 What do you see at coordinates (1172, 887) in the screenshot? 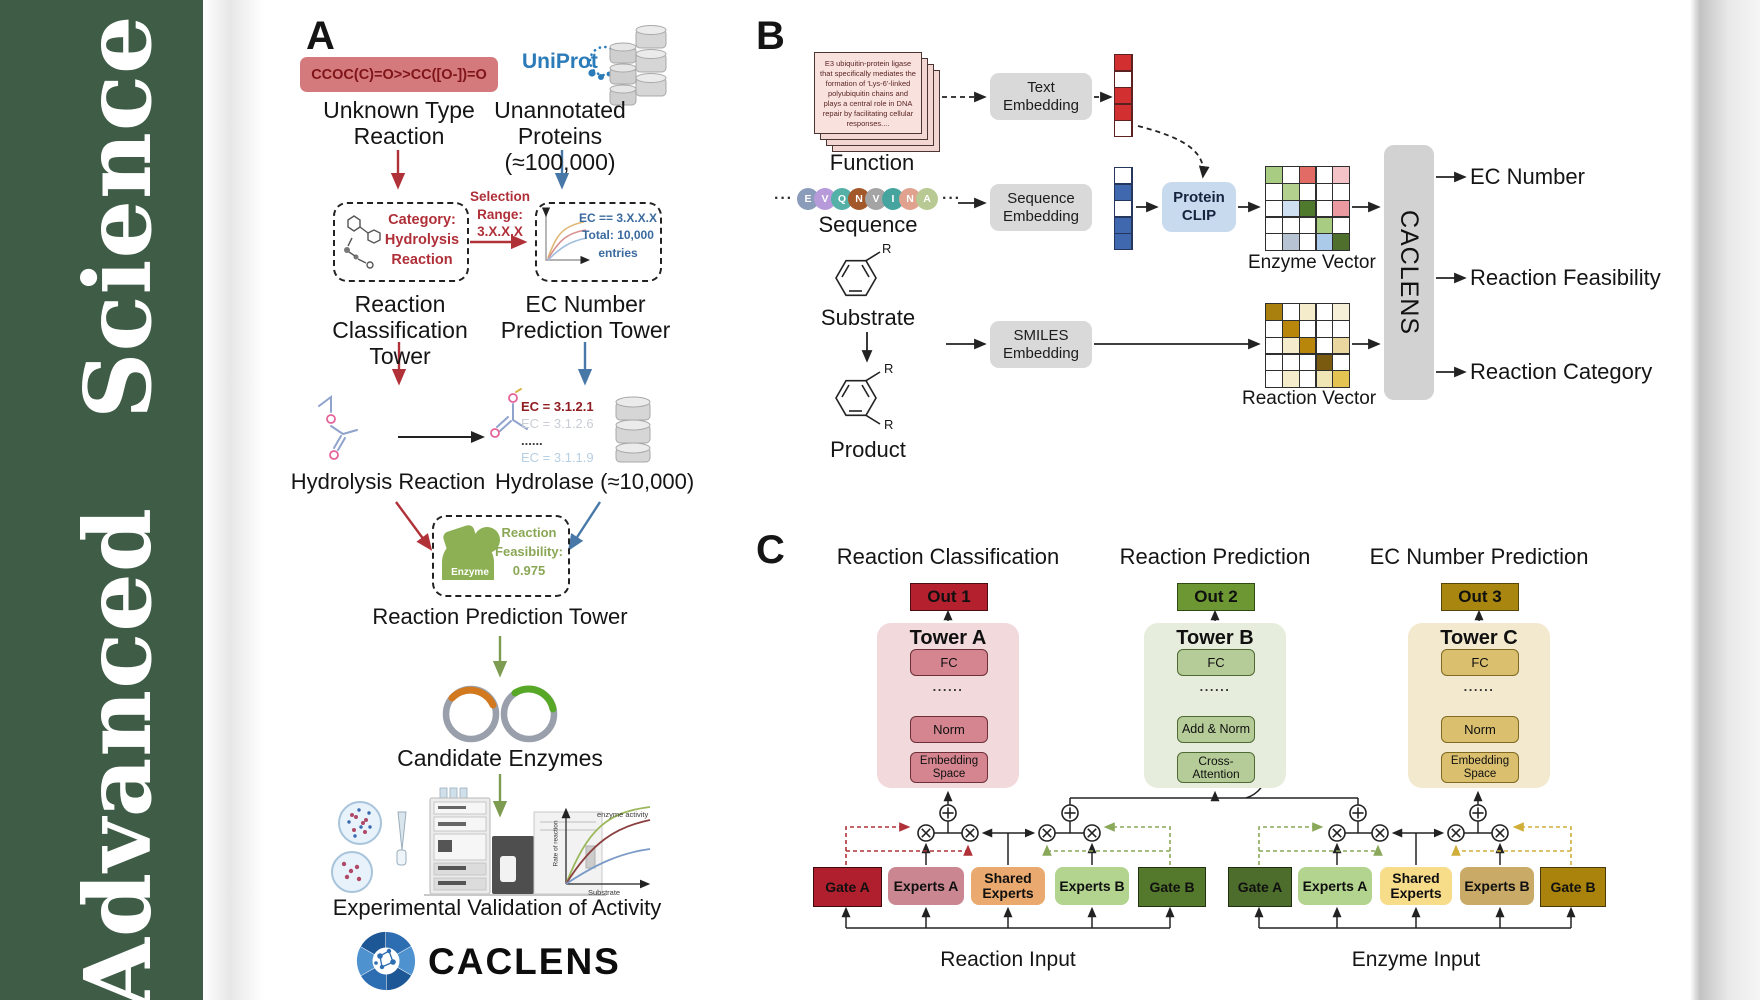
I see `gate-b-reaction: Gate B` at bounding box center [1172, 887].